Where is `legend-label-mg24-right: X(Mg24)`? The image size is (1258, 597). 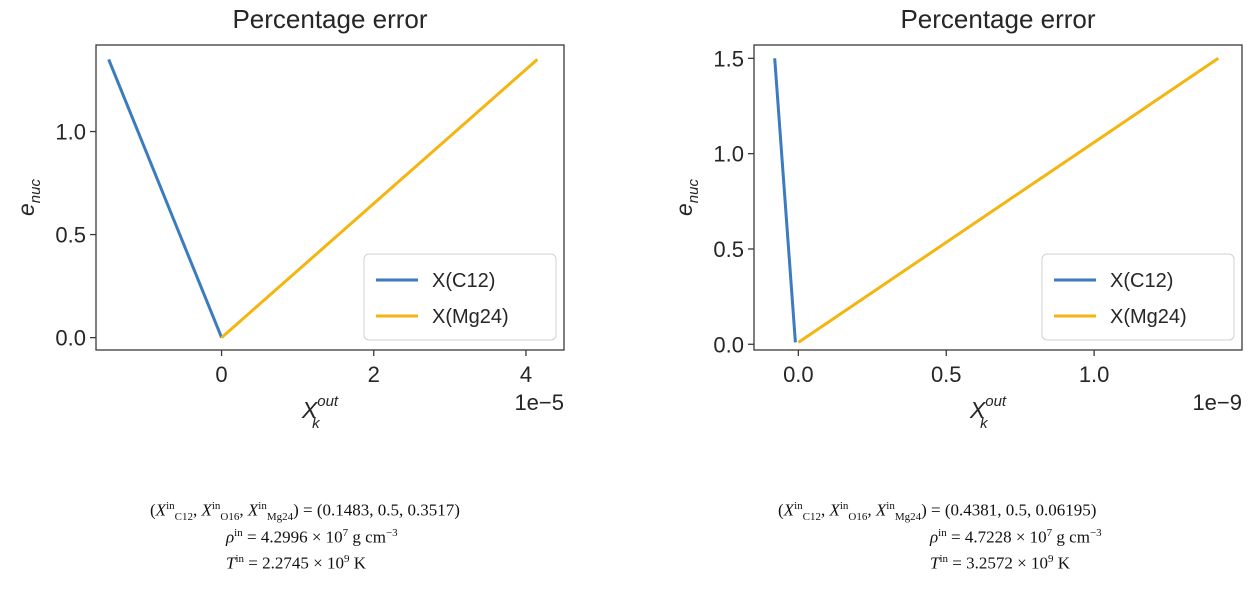
legend-label-mg24-right: X(Mg24) is located at coordinates (1148, 317).